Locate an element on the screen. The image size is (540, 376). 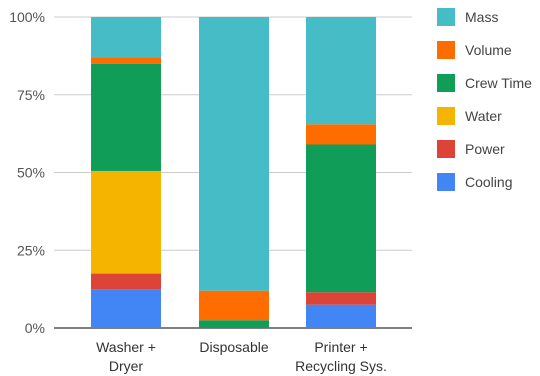
y-axis: 0% 25% 50% 75% 100% is located at coordinates (27, 172).